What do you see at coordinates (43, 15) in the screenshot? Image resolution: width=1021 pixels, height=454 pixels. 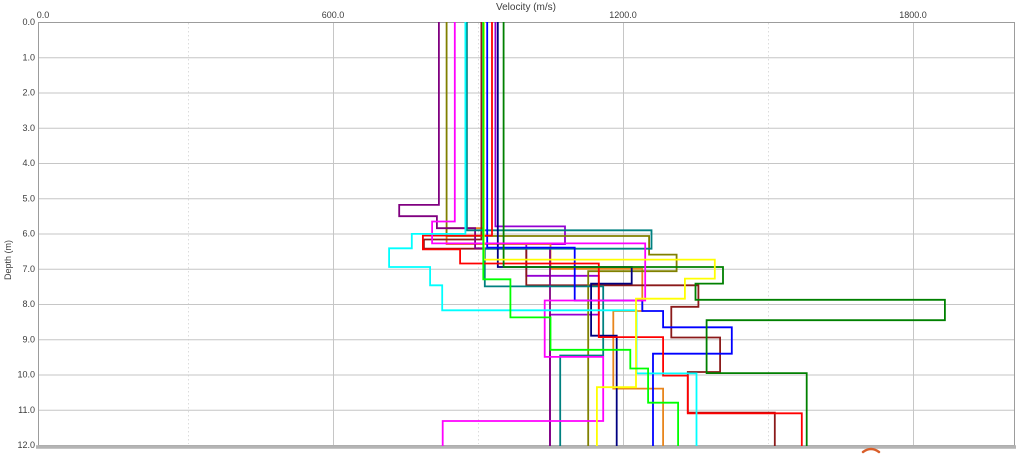 I see `x-tick-label: 0.0` at bounding box center [43, 15].